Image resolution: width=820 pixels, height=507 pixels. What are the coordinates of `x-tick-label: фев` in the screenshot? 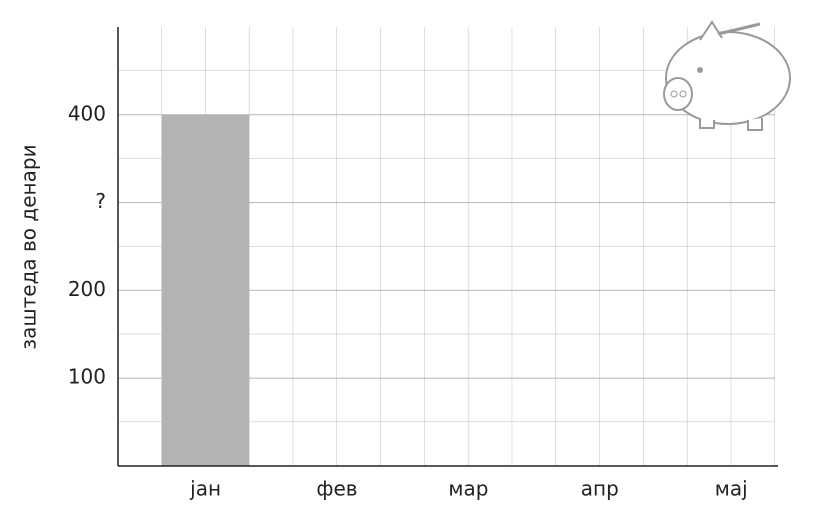 It's located at (336, 489).